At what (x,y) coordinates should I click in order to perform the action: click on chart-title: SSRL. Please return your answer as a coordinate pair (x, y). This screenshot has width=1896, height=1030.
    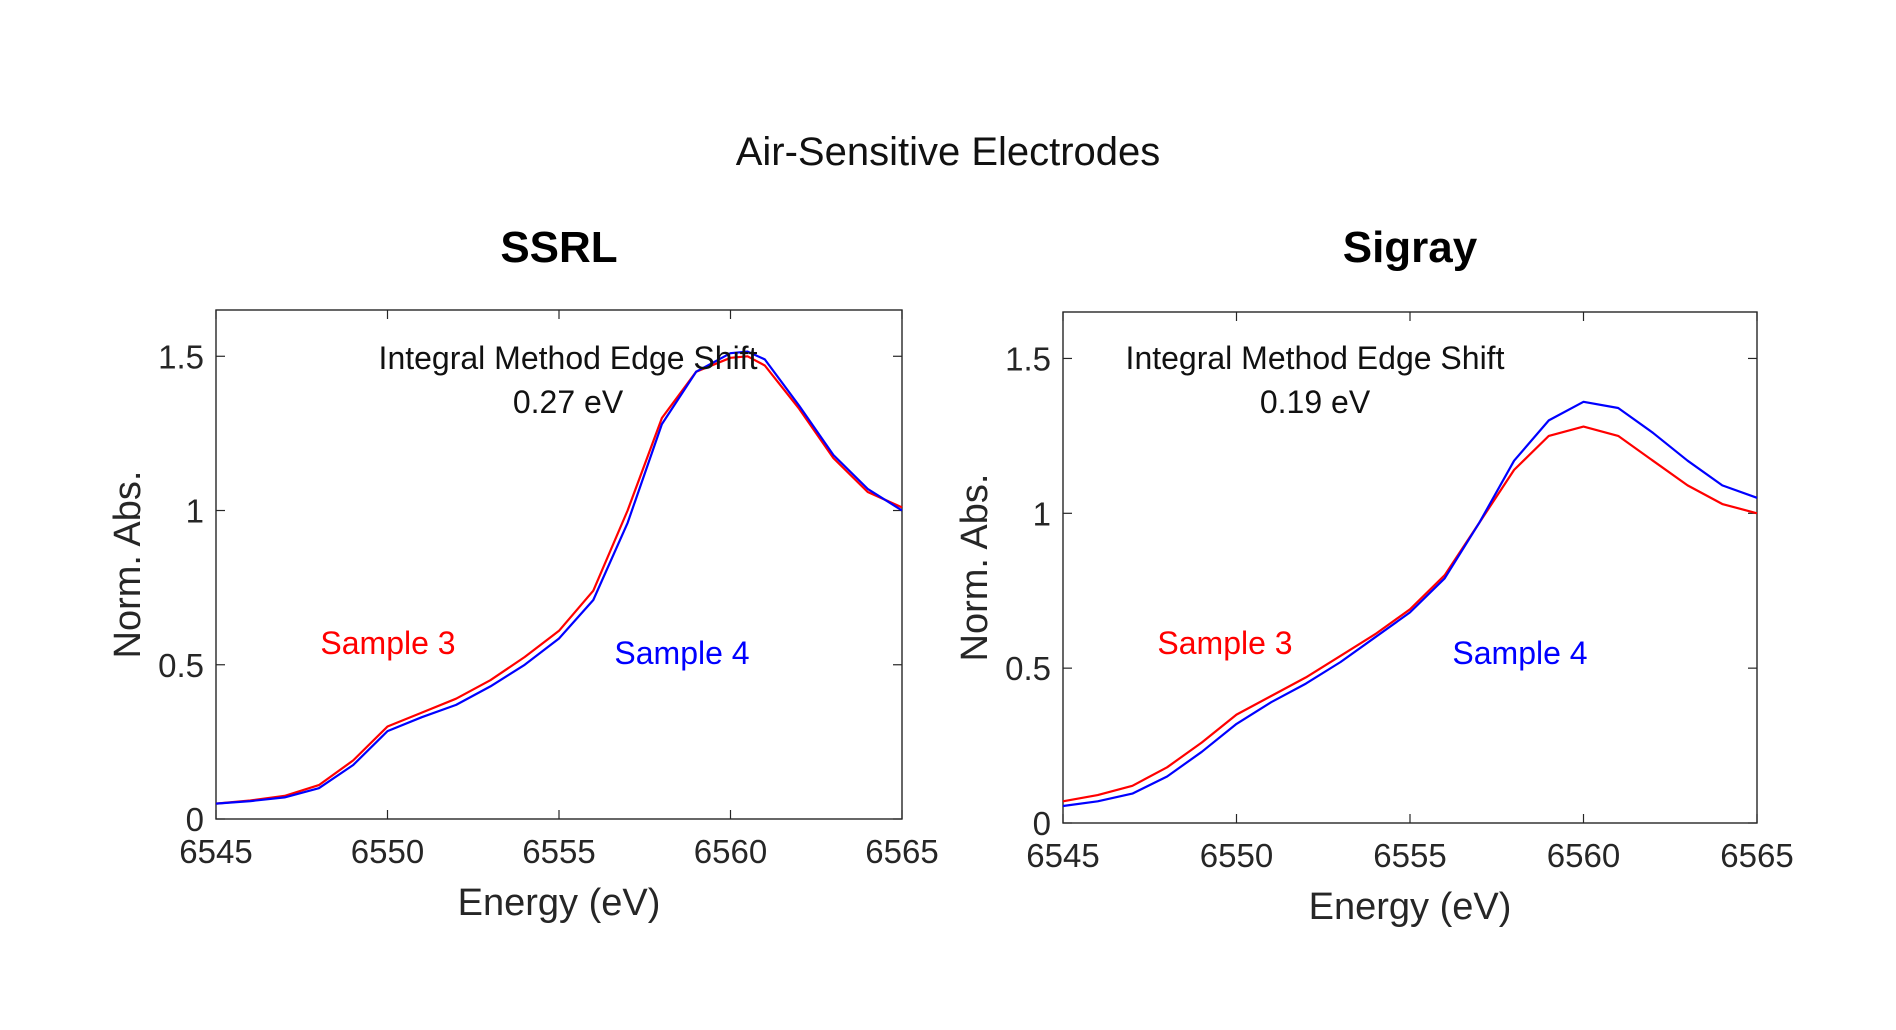
    Looking at the image, I should click on (558, 247).